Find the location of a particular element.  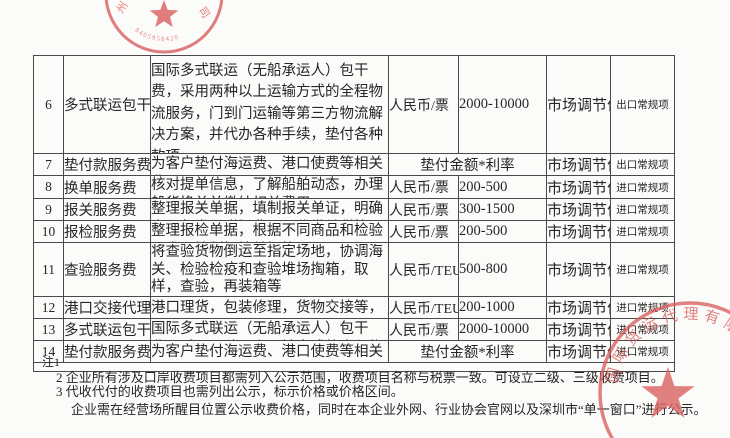

description-text: 整理报关单据，填制报关单证，明确商品归类及附加费用，代缴关税等 is located at coordinates (267, 208).